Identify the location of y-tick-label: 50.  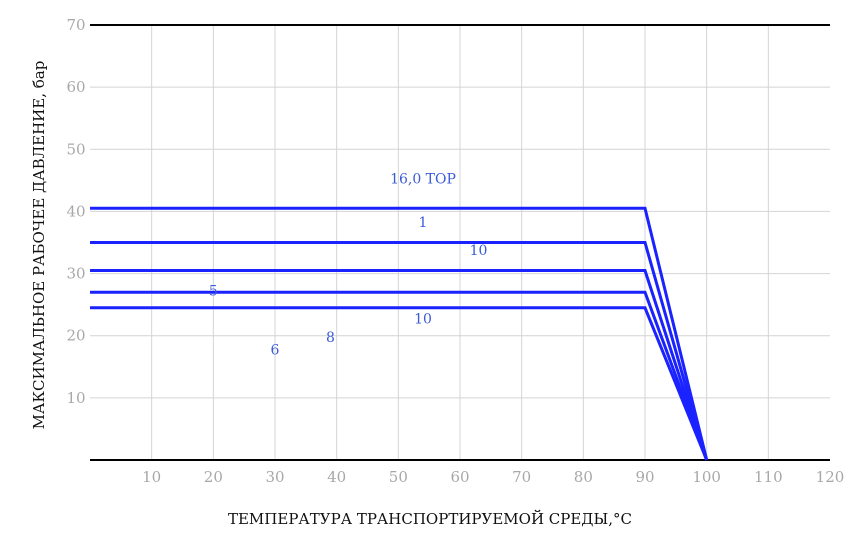
(75, 149).